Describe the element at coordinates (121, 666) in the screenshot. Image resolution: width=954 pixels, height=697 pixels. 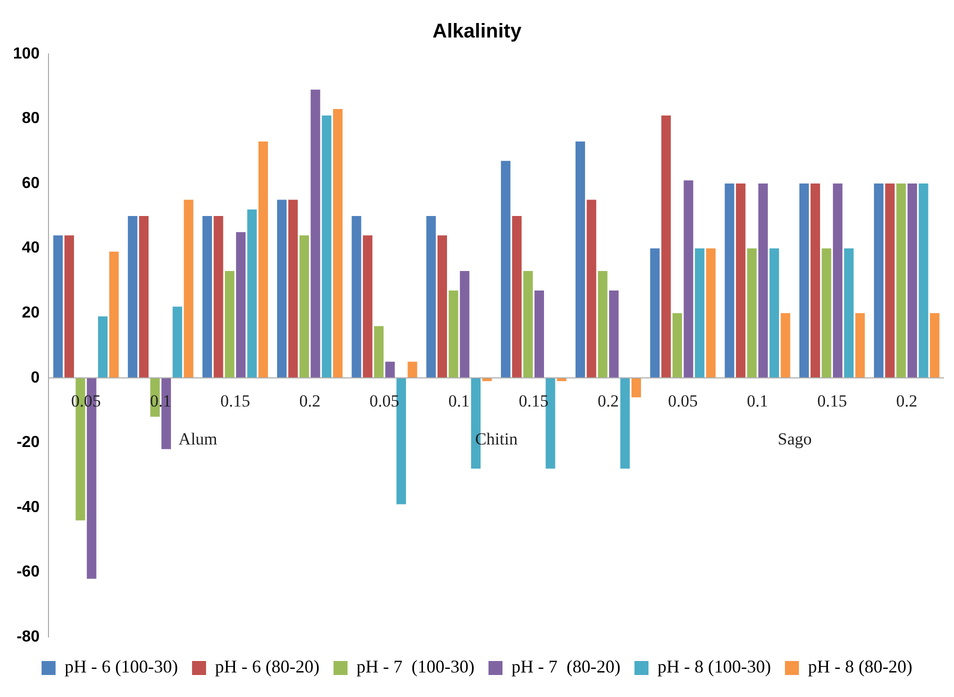
I see `legend-label: pH - 6 (100-30)` at that location.